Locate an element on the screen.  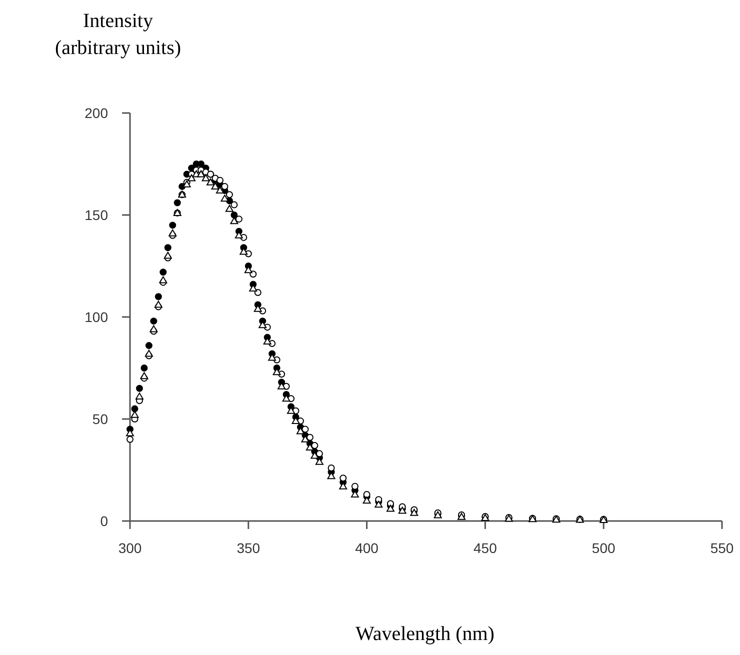
y-tick-label: 150 is located at coordinates (96, 215).